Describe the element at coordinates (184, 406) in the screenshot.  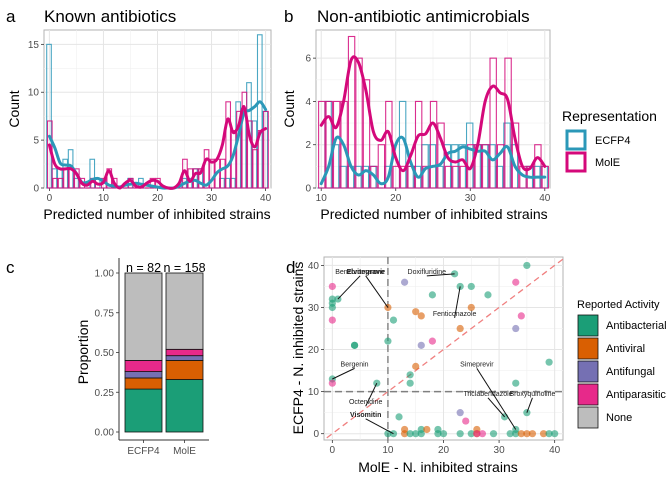
I see `stacked-segment-antibacterial` at that location.